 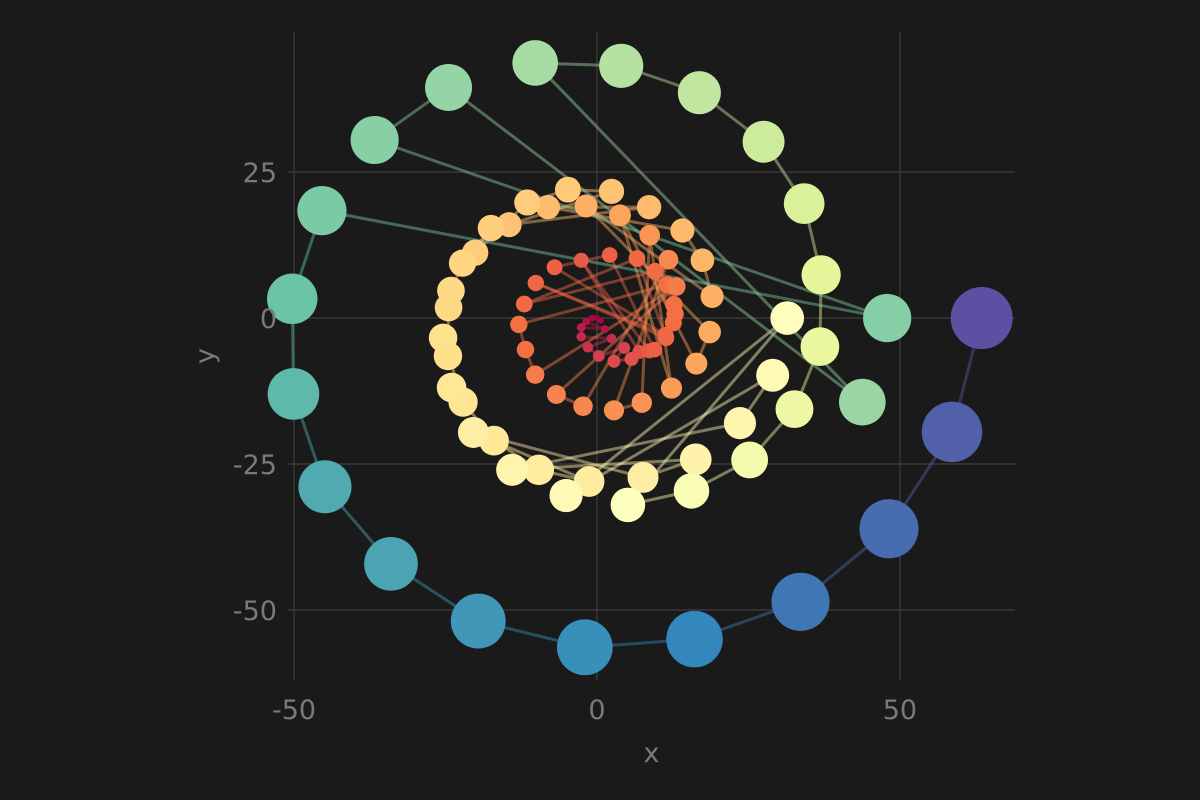 I want to click on x-tick-label: -50, so click(x=294, y=710).